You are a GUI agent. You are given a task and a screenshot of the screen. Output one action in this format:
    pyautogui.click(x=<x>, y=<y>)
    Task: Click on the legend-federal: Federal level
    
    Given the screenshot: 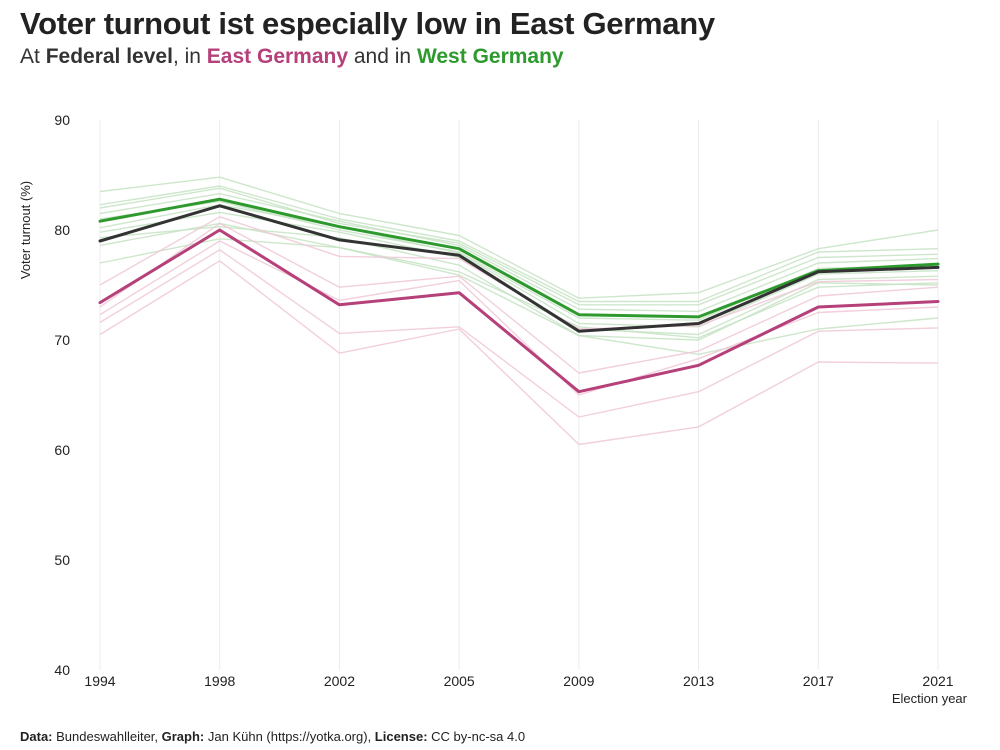 What is the action you would take?
    pyautogui.click(x=109, y=56)
    